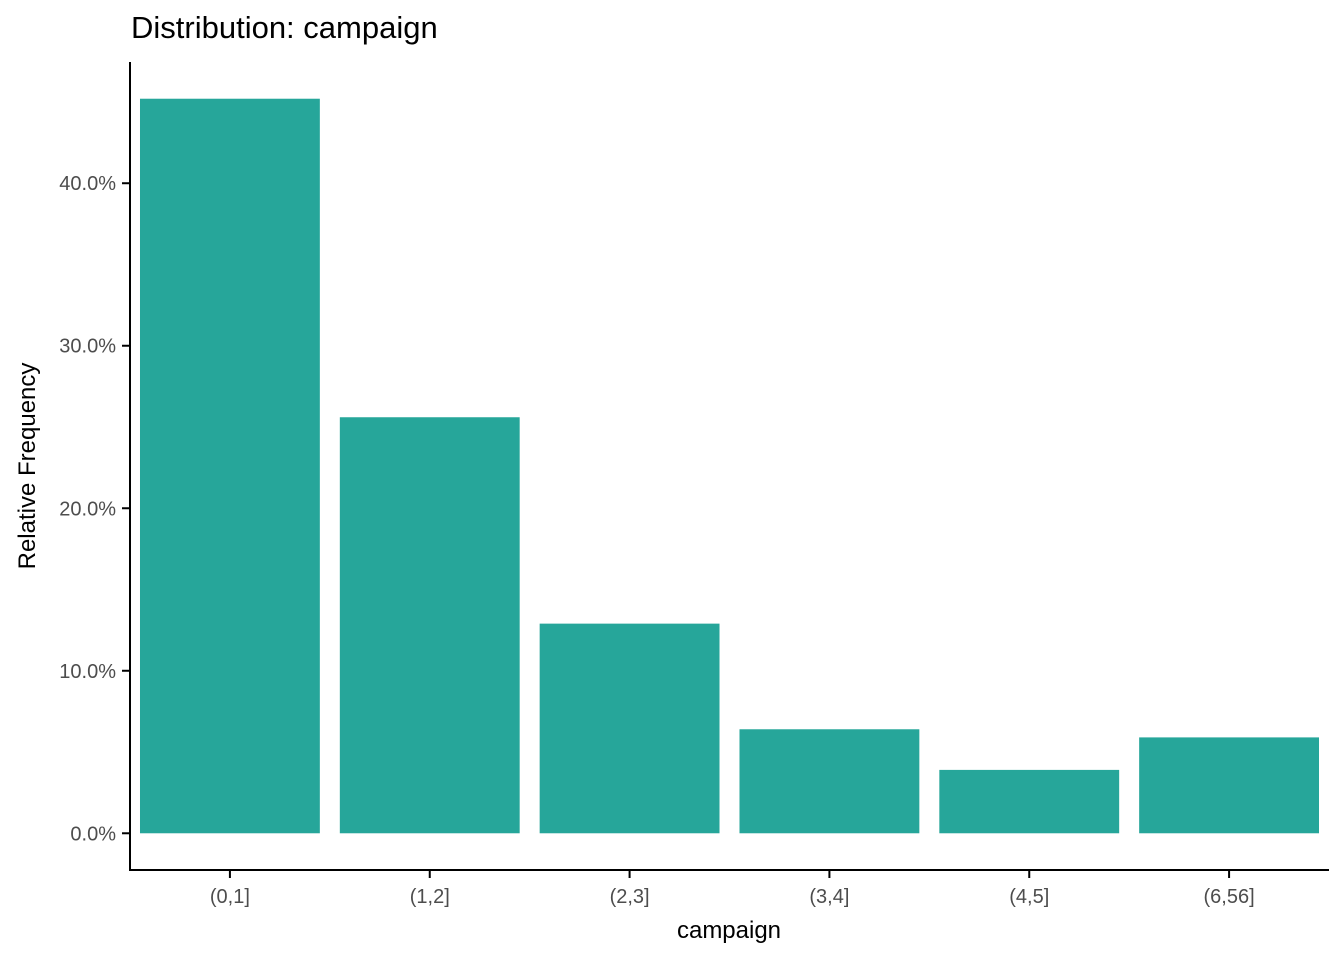 This screenshot has width=1344, height=960. I want to click on y-tick-label: 0.0%, so click(93, 834).